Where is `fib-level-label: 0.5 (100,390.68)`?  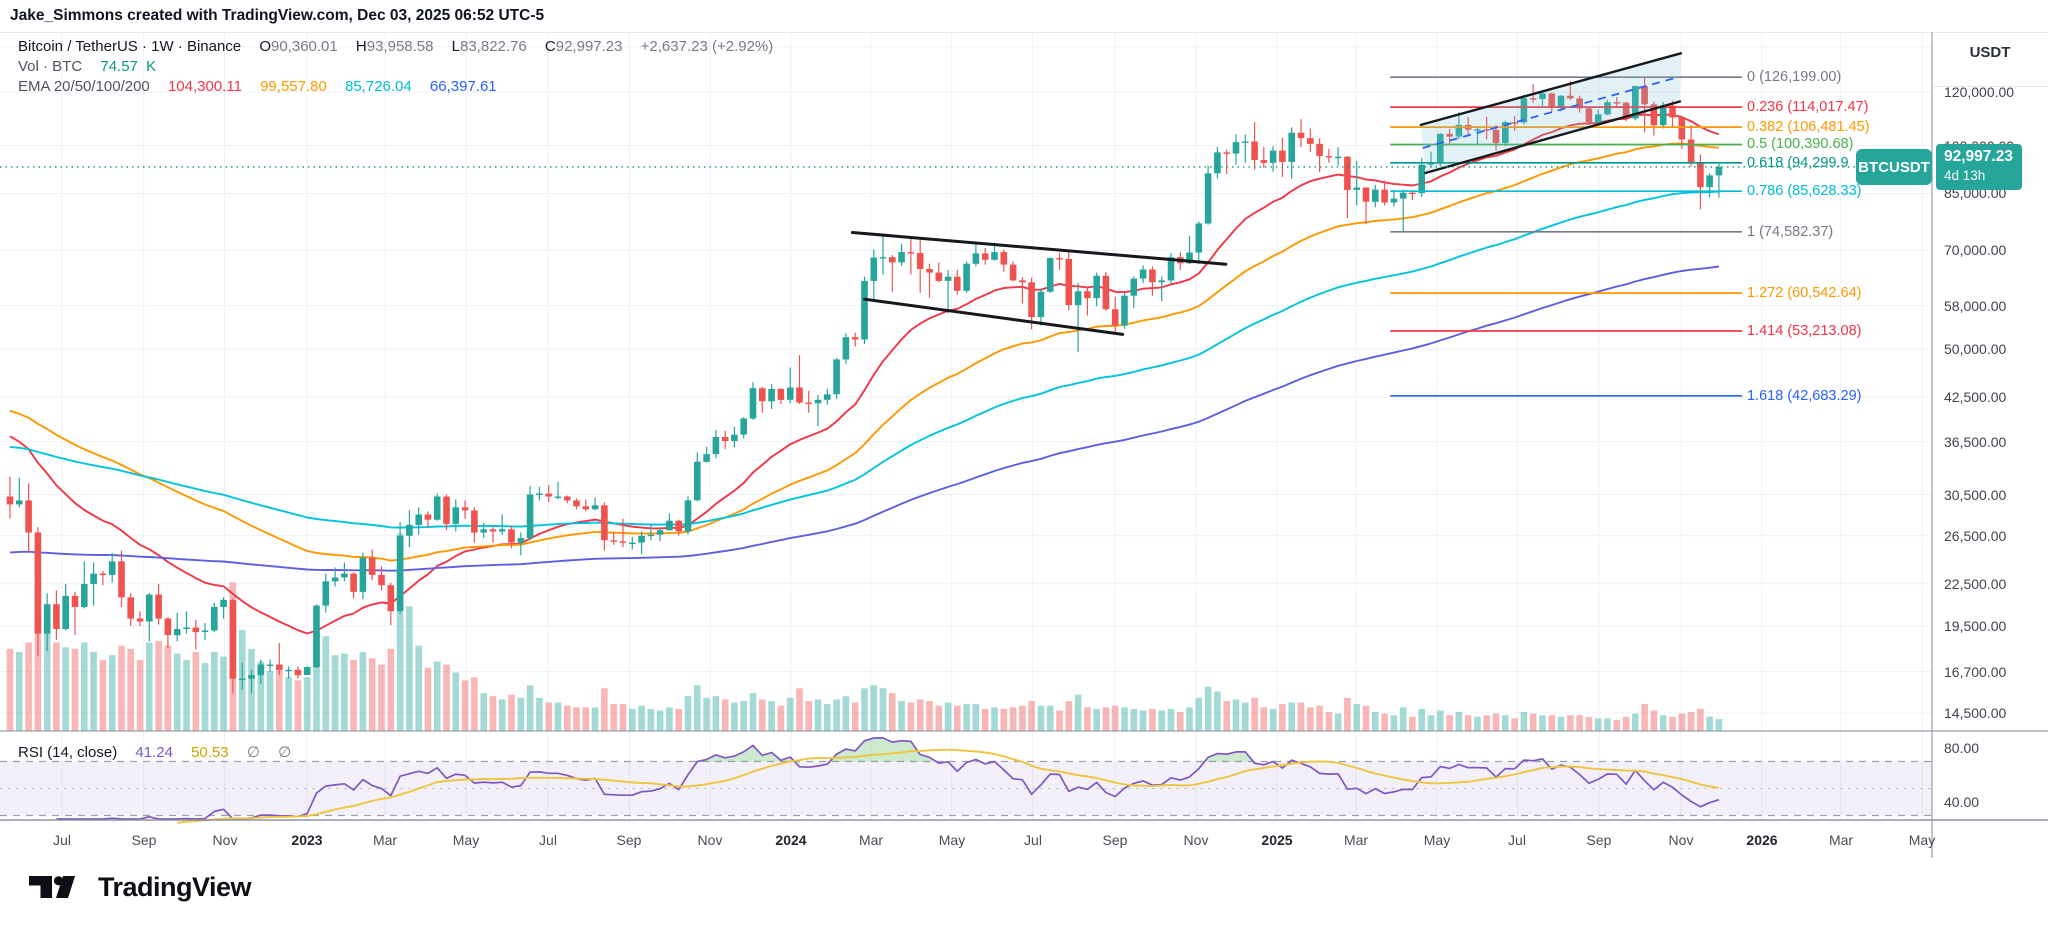 fib-level-label: 0.5 (100,390.68) is located at coordinates (1800, 144).